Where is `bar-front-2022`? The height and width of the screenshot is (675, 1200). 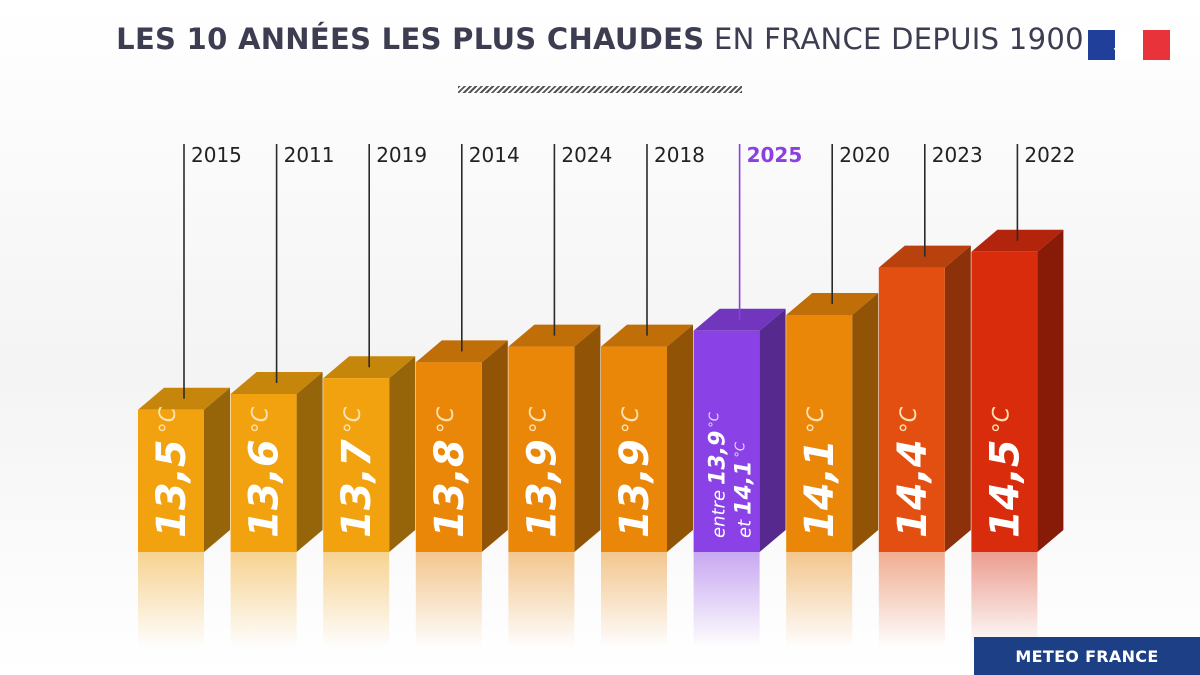
bar-front-2022 is located at coordinates (1004, 402).